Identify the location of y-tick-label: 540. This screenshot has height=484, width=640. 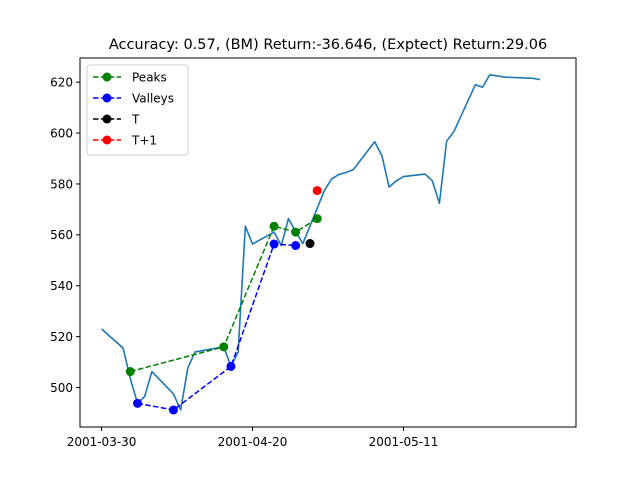
(61, 286).